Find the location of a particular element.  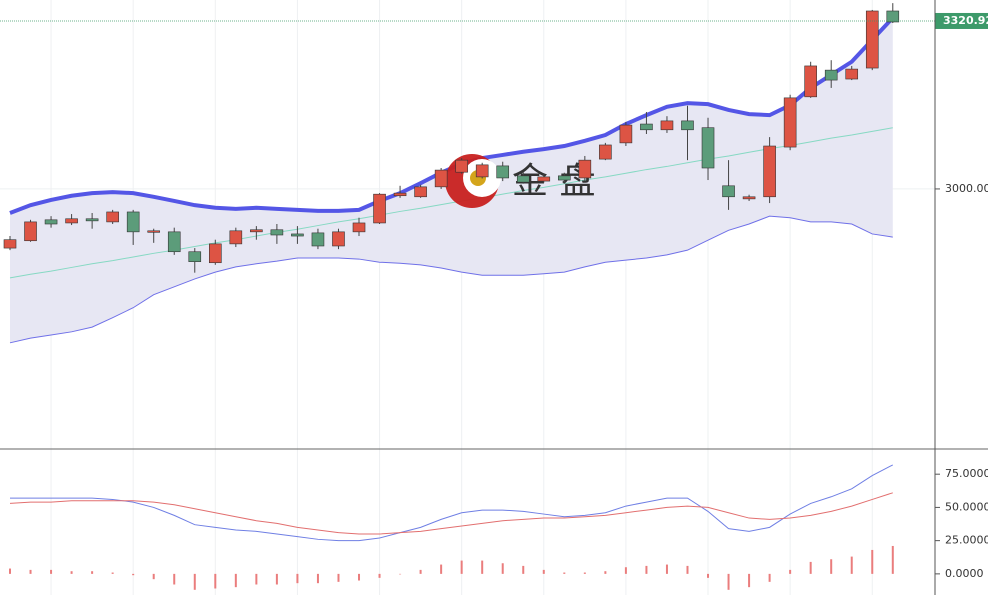

y-tick-label: 75.0000 is located at coordinates (966, 473).